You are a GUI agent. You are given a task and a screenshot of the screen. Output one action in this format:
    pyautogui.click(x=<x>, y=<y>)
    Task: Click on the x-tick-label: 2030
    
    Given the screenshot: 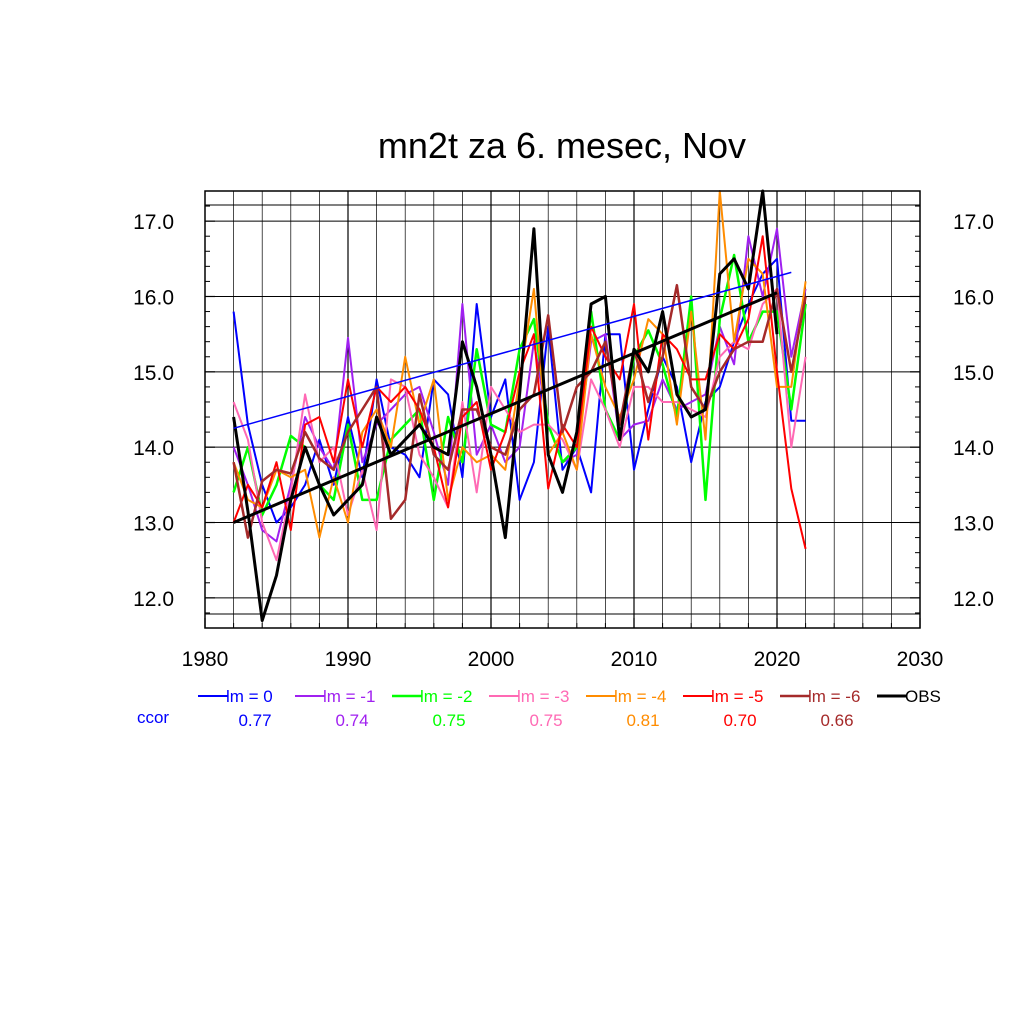 What is the action you would take?
    pyautogui.click(x=920, y=659)
    